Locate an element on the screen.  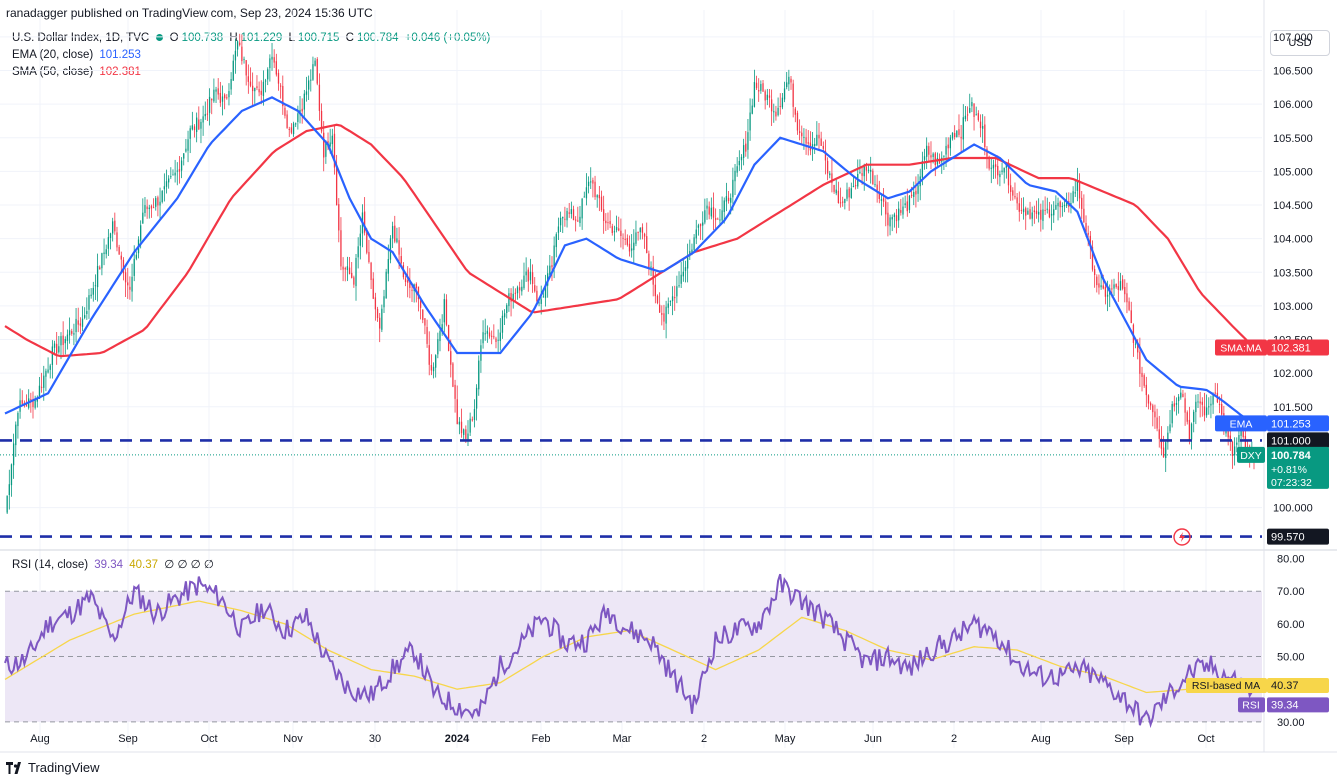
currency-button: USD is located at coordinates (1300, 43).